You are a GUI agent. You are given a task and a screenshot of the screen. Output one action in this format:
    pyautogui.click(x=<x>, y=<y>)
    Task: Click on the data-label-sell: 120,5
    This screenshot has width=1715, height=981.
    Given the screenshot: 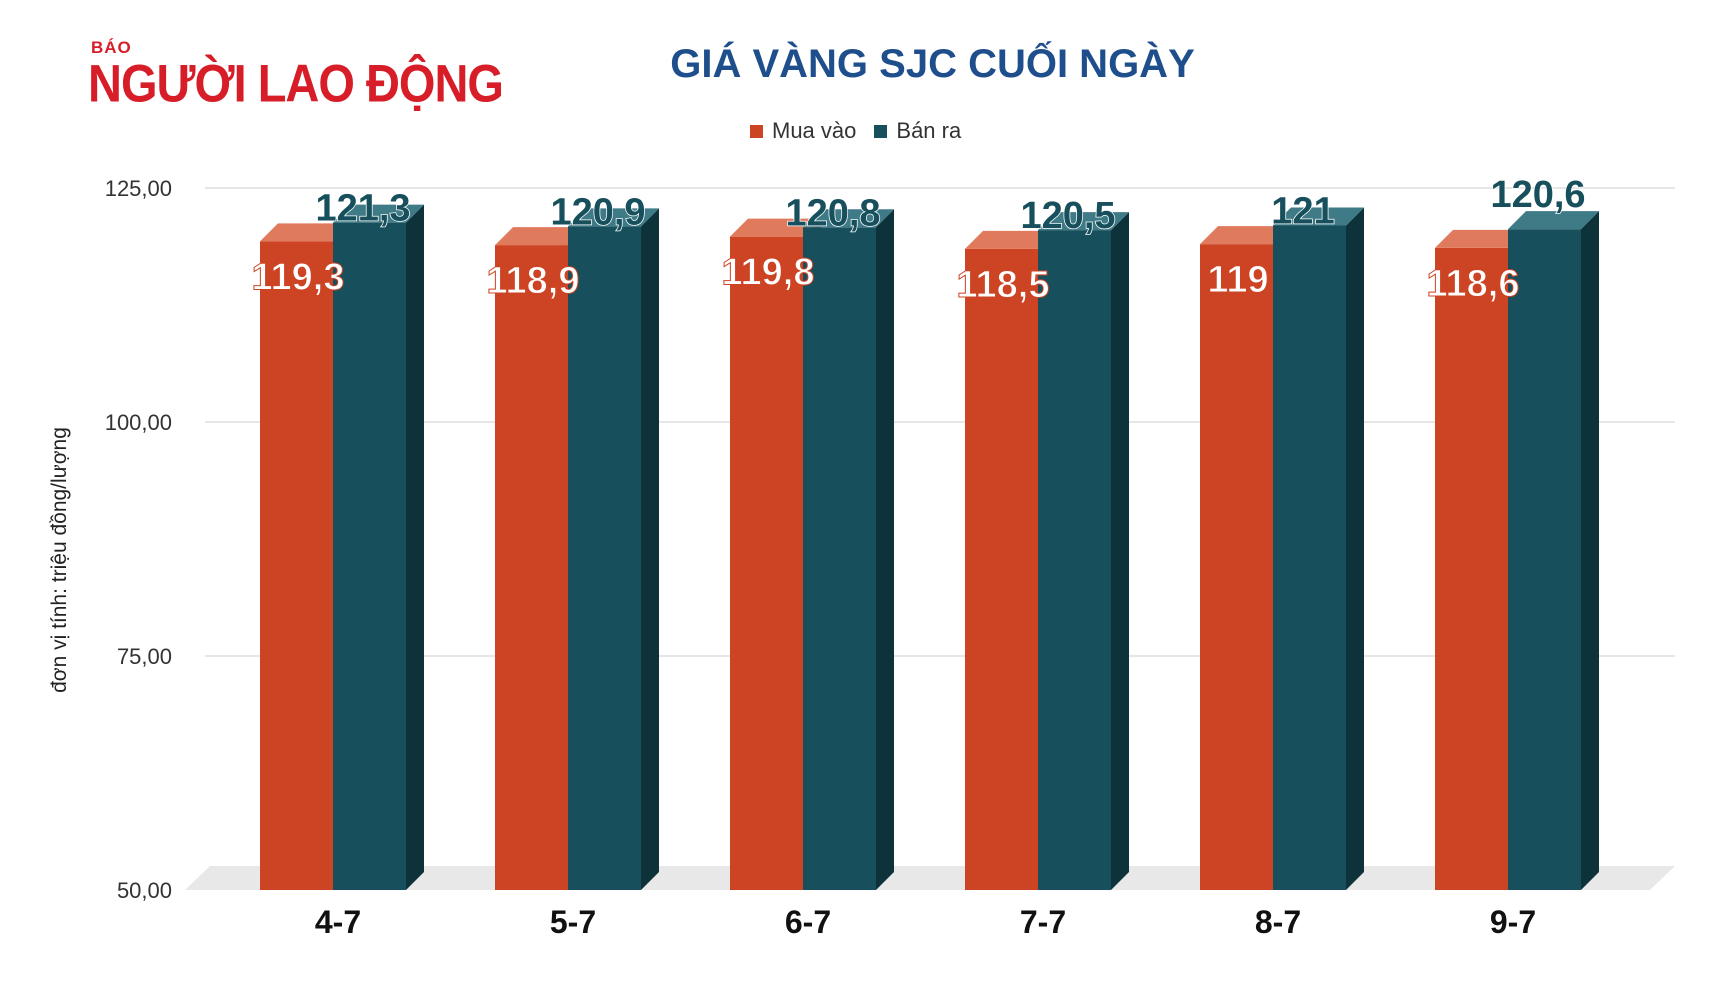 What is the action you would take?
    pyautogui.click(x=1067, y=216)
    